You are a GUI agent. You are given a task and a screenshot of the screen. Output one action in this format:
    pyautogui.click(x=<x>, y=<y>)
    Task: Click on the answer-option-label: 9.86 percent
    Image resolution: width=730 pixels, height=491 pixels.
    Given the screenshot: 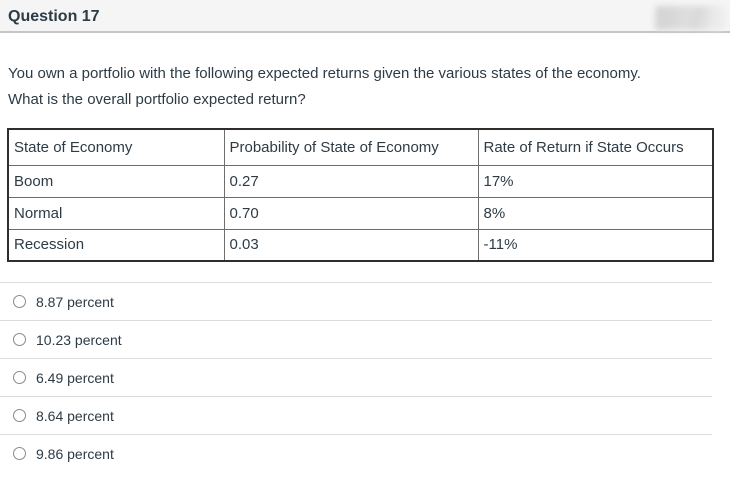 What is the action you would take?
    pyautogui.click(x=75, y=453)
    